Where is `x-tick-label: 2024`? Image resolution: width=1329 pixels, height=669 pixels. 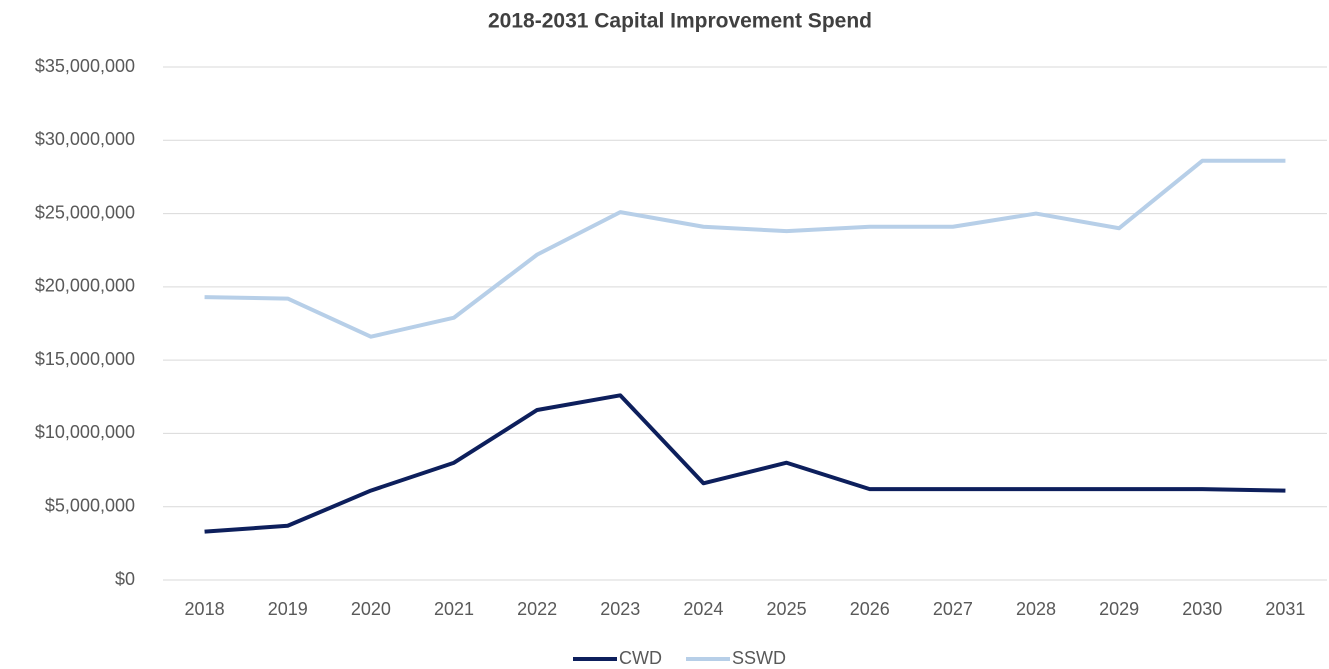 x-tick-label: 2024 is located at coordinates (703, 609).